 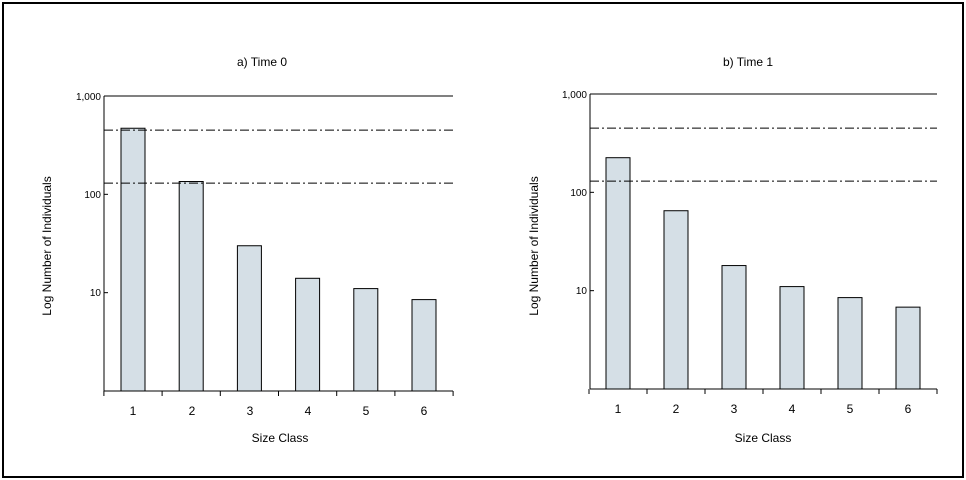 What do you see at coordinates (366, 411) in the screenshot?
I see `chart-a-xtick-label: 5` at bounding box center [366, 411].